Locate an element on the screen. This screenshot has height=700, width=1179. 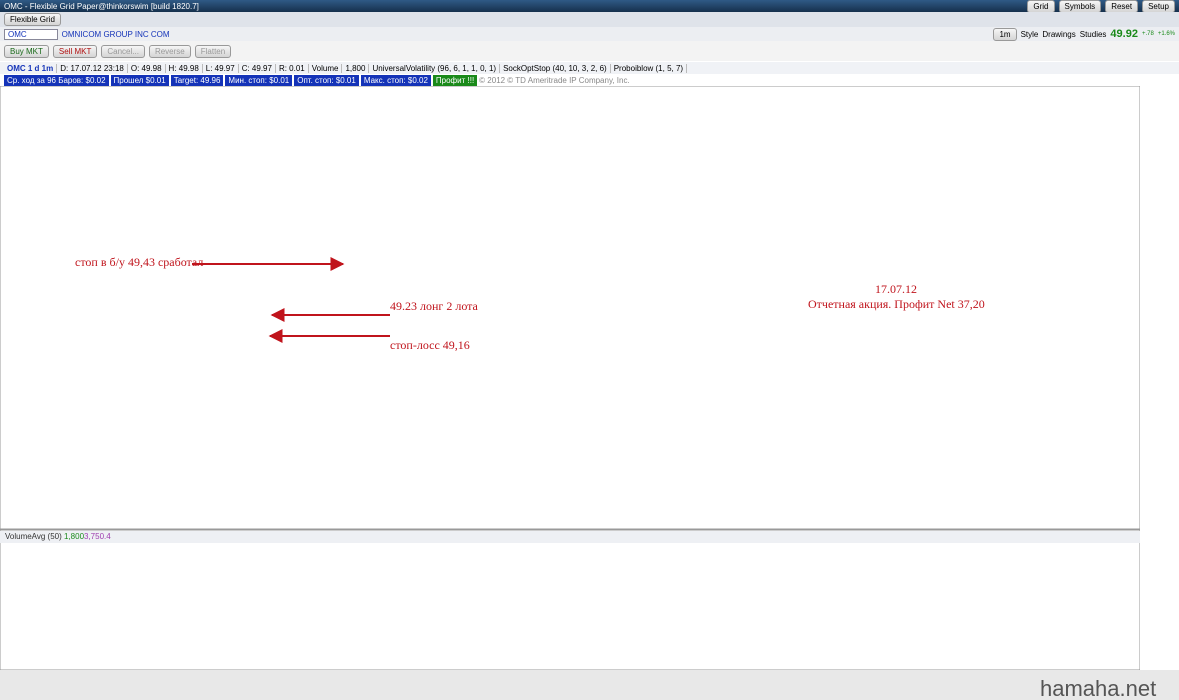
annotation: 49.23 лонг 2 лота is located at coordinates (434, 306).